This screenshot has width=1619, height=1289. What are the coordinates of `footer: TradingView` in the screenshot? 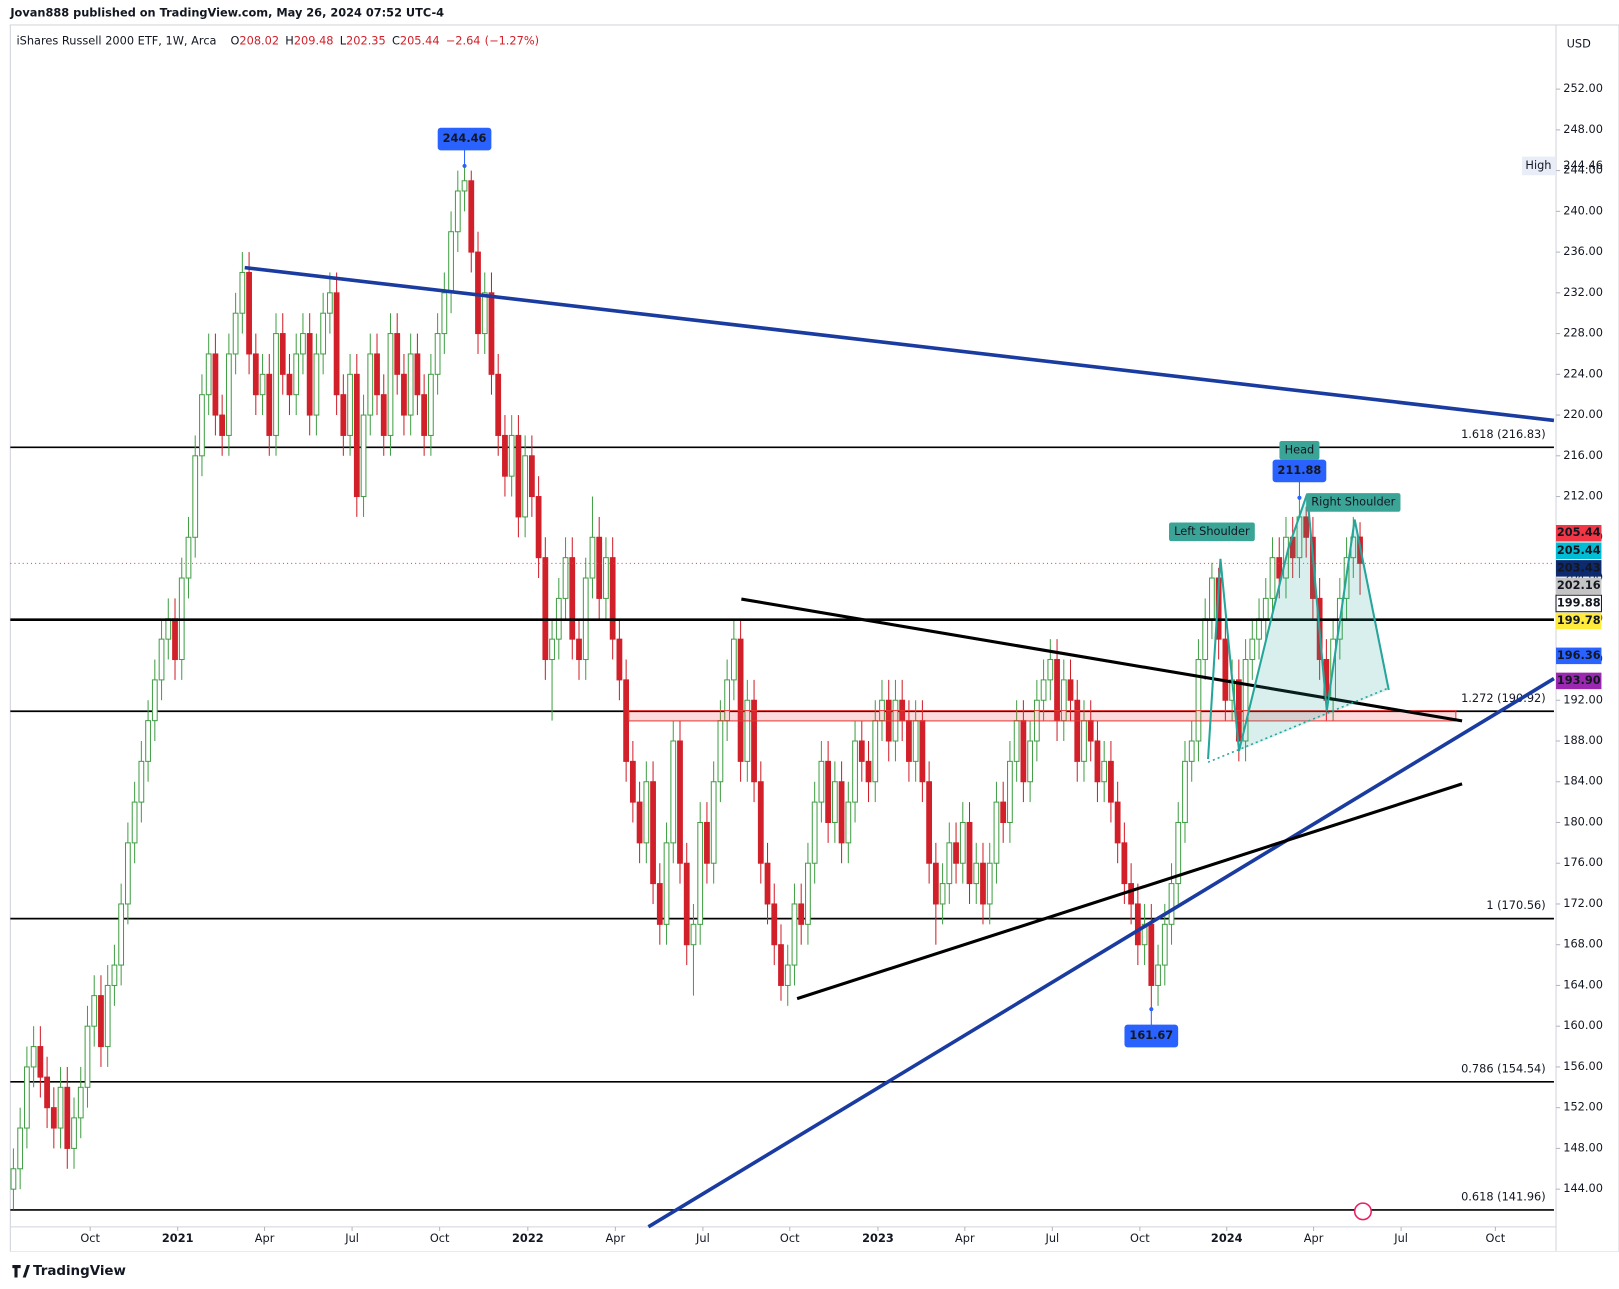 It's located at (809, 1270).